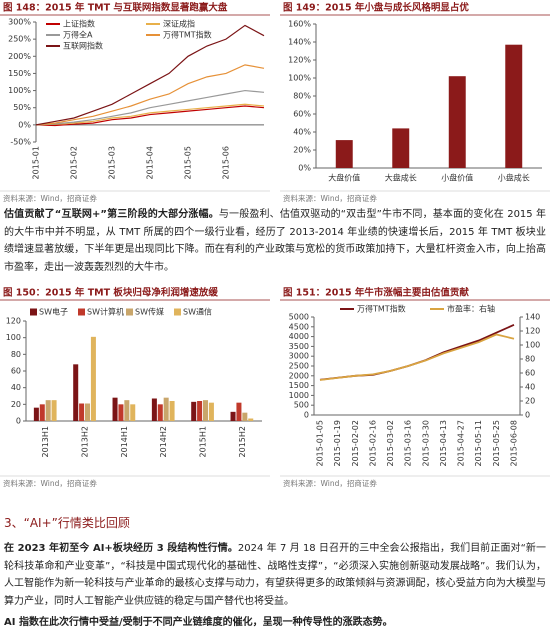 The image size is (550, 640). Describe the element at coordinates (299, 24) in the screenshot. I see `y-tick-label: 160%` at that location.